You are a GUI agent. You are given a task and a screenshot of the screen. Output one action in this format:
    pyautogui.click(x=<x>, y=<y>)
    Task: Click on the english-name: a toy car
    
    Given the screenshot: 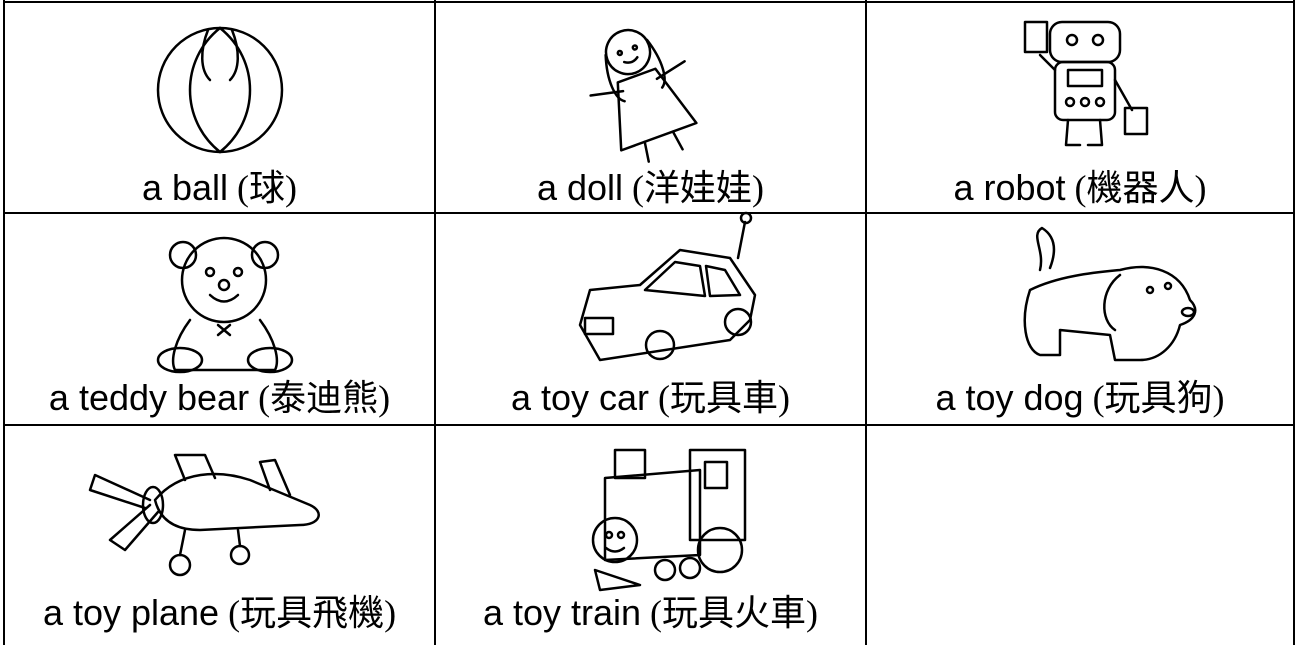 What is the action you would take?
    pyautogui.click(x=580, y=397)
    